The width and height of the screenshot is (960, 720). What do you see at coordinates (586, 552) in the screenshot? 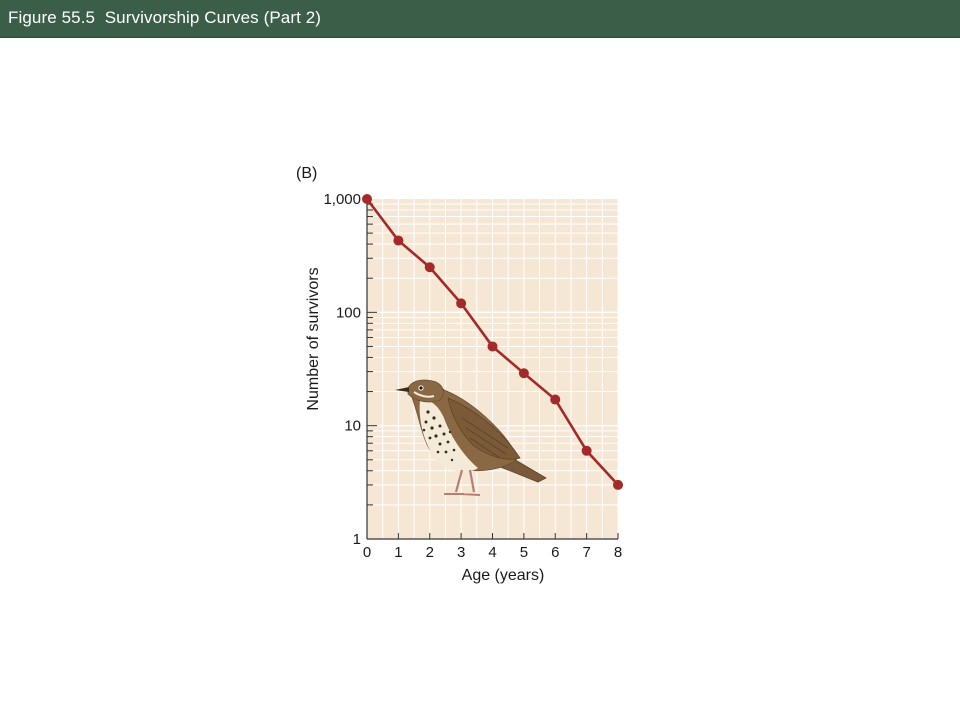
I see `x-tick-label: 7` at bounding box center [586, 552].